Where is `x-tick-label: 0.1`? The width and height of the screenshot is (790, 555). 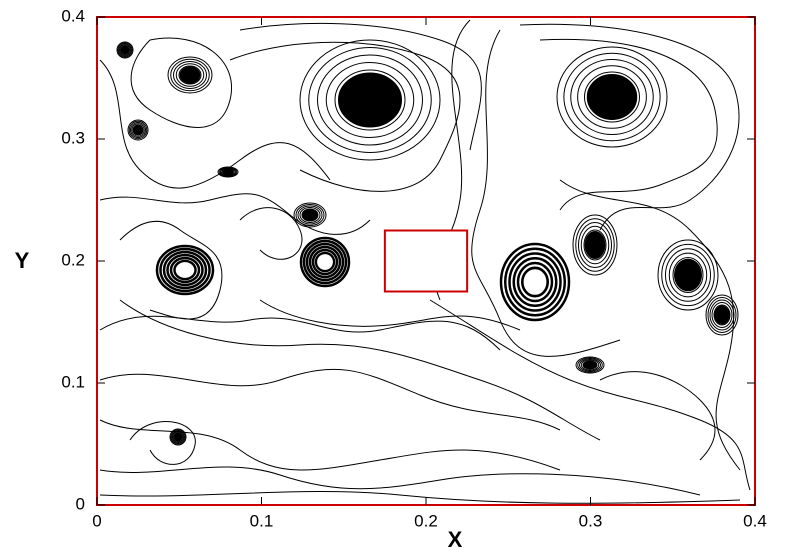
x-tick-label: 0.1 is located at coordinates (262, 520).